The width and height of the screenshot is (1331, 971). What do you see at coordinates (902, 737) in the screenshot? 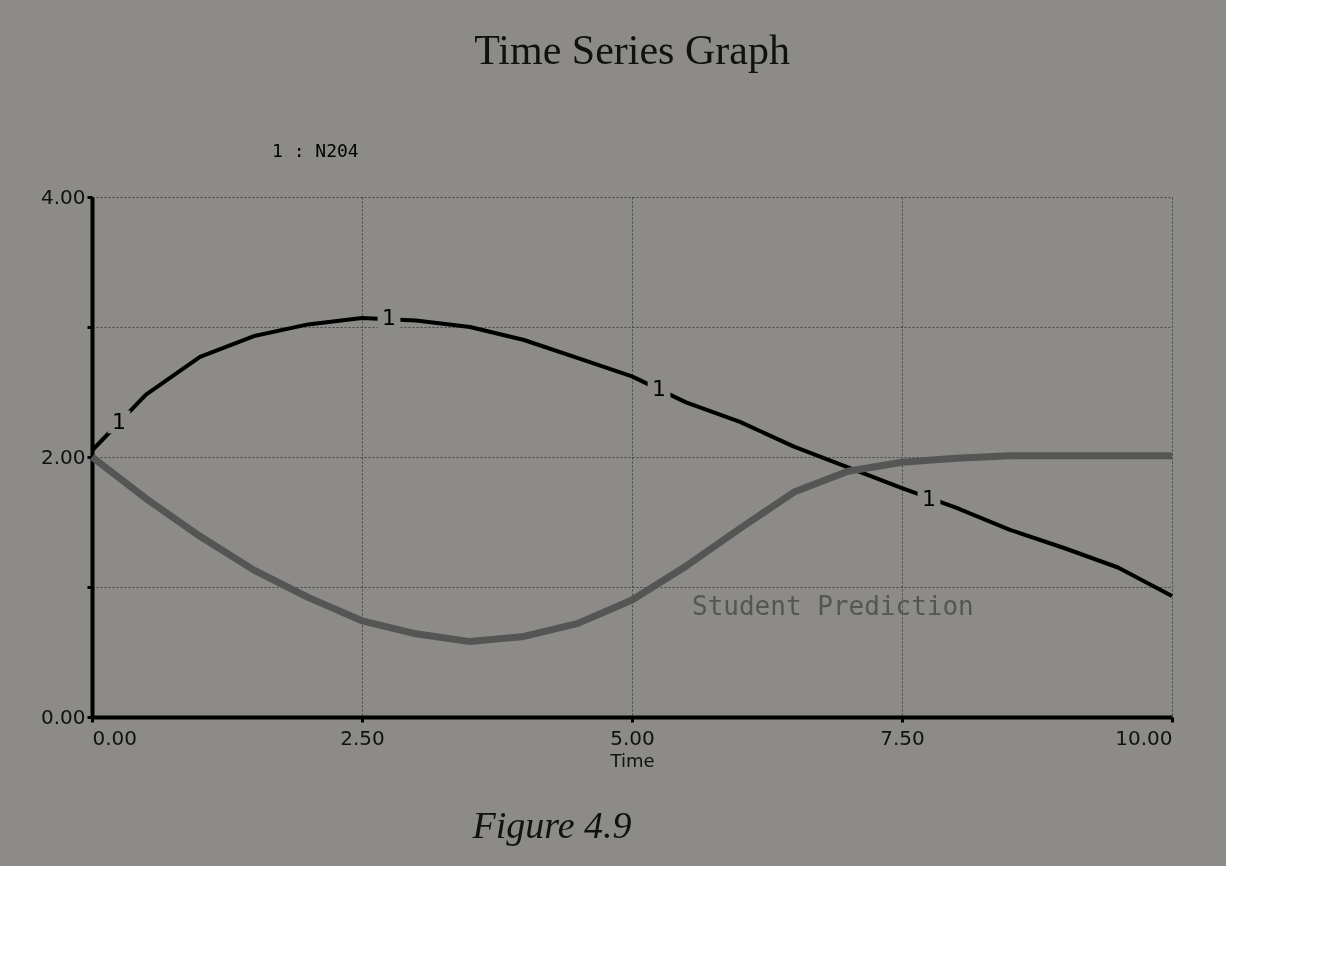
I see `x-tick-label: 7.50` at bounding box center [902, 737].